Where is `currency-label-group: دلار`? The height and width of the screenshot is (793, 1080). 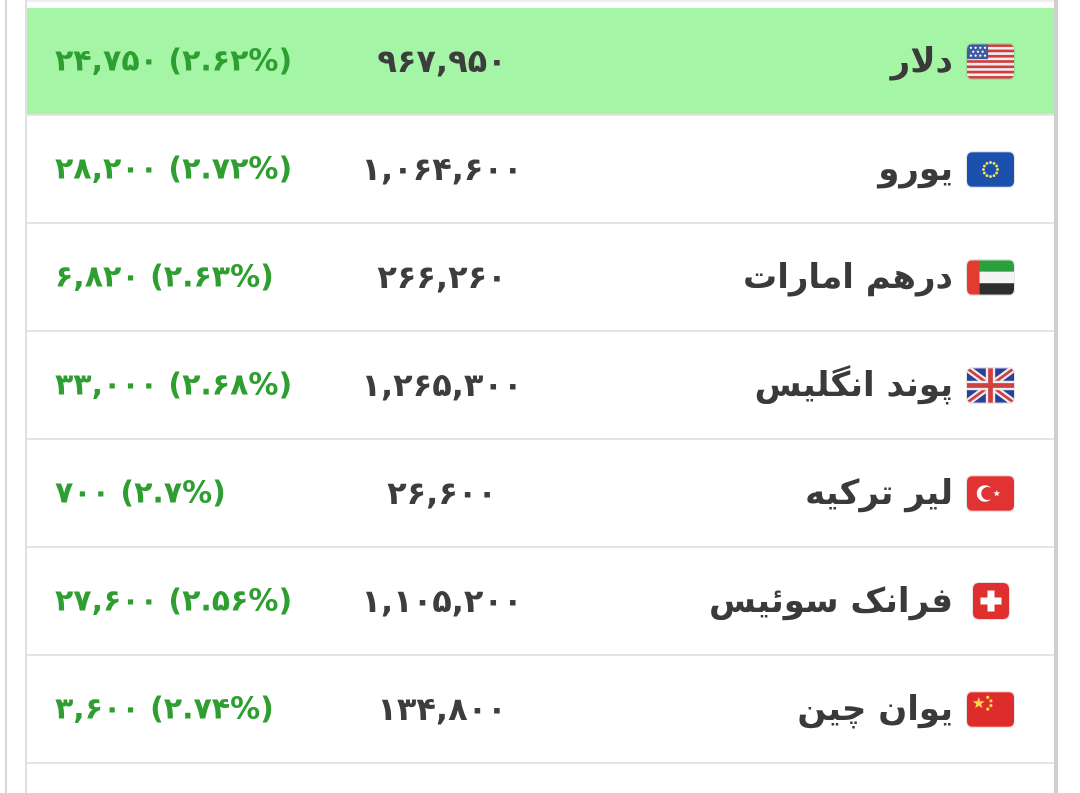
currency-label-group: دلار is located at coordinates (952, 61).